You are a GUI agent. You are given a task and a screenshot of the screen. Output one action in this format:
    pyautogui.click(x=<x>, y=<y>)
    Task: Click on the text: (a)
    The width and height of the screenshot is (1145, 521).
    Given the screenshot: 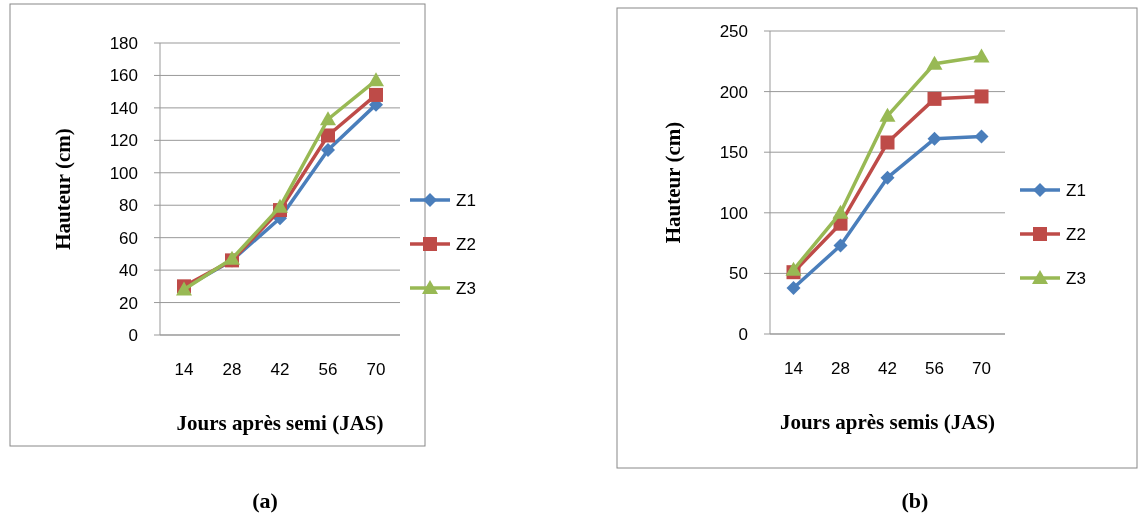 What is the action you would take?
    pyautogui.click(x=265, y=500)
    